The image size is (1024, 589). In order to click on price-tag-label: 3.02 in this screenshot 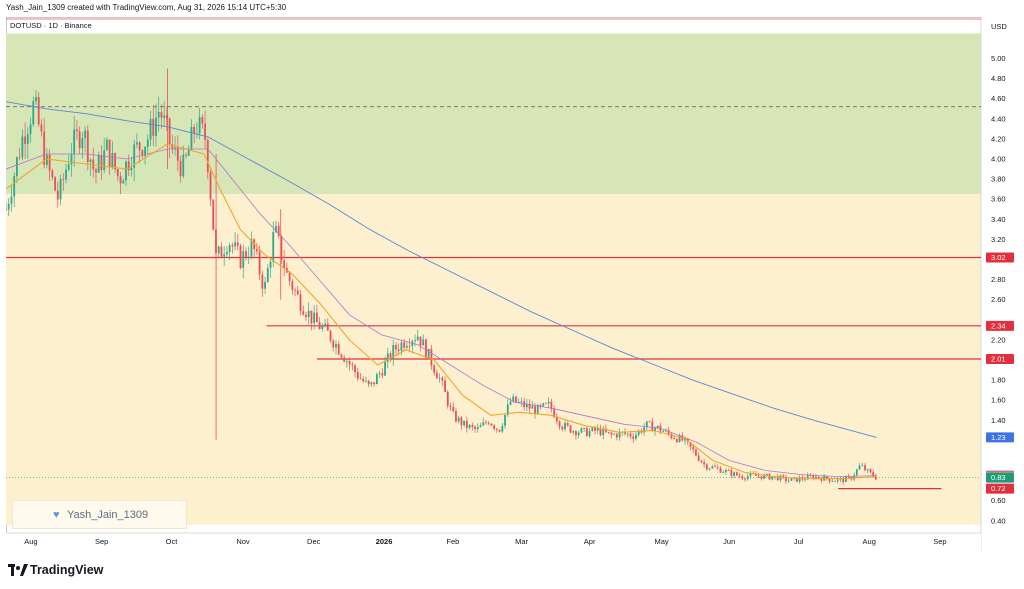, I will do `click(998, 257)`.